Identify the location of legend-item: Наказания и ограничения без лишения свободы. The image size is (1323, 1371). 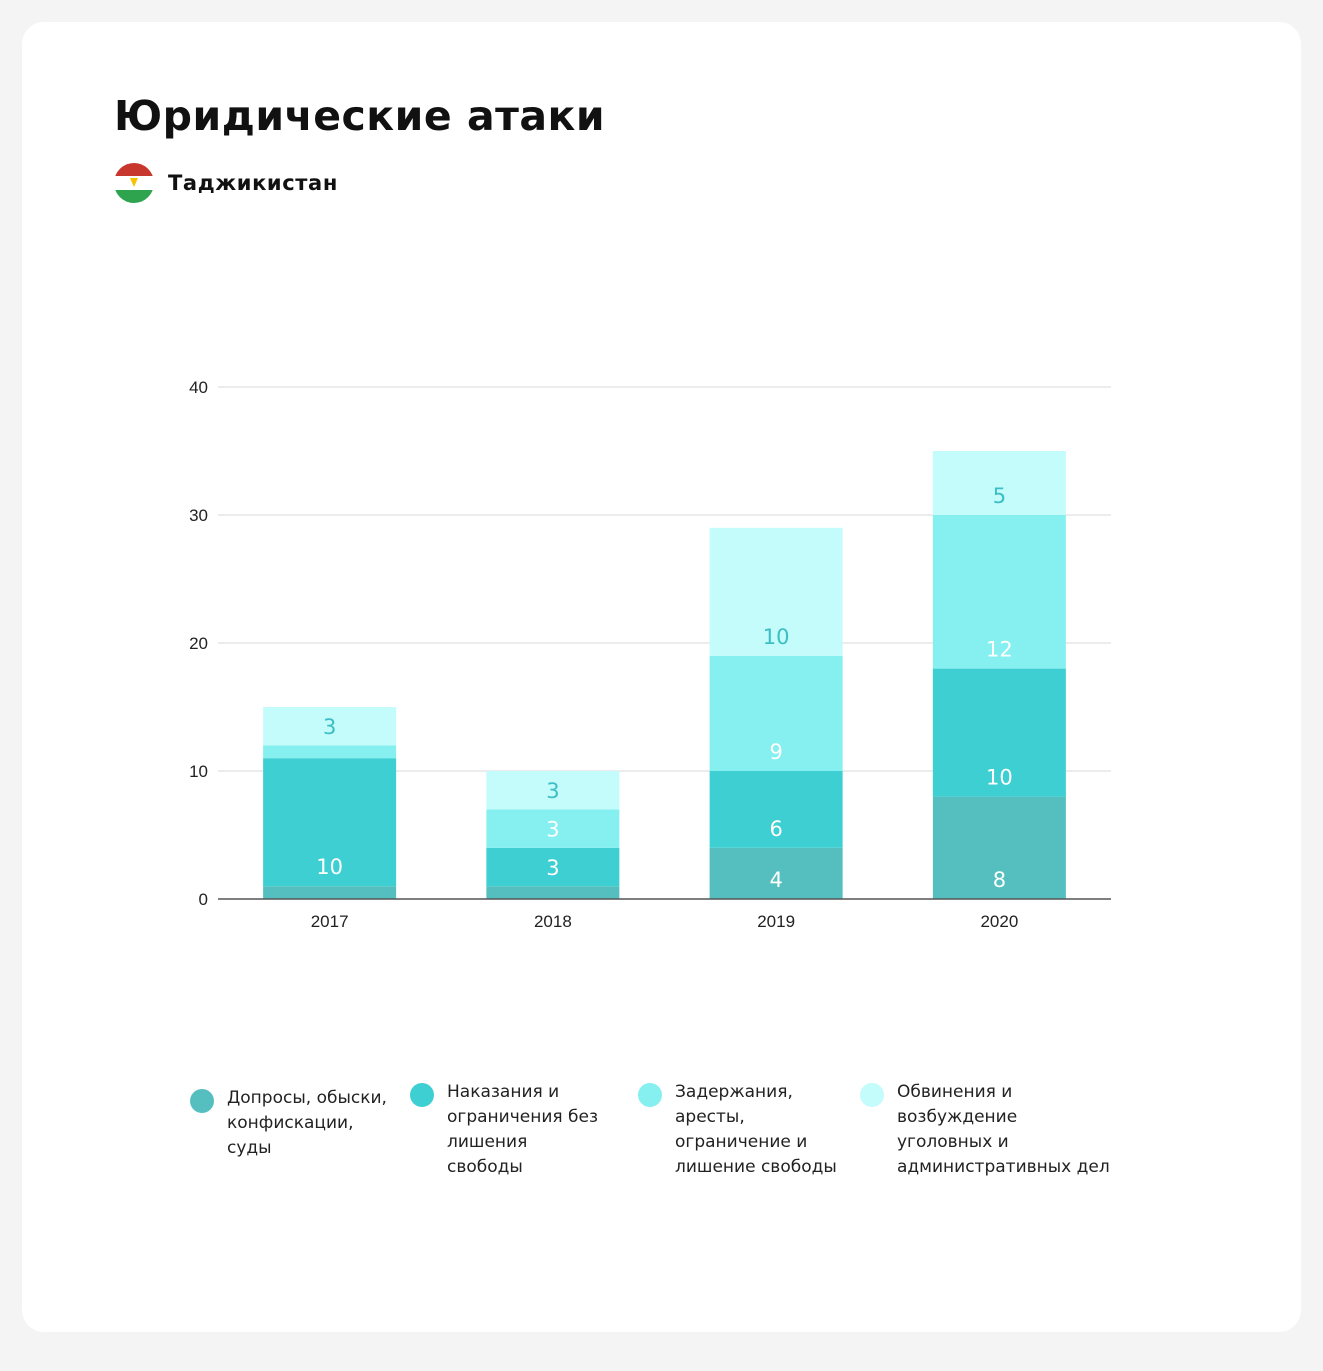
(504, 1131).